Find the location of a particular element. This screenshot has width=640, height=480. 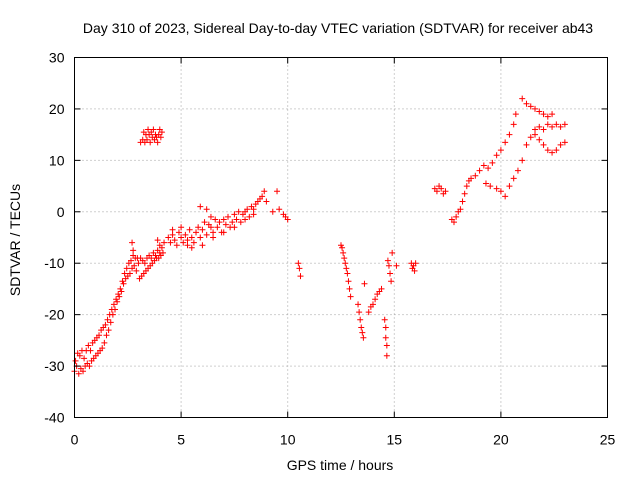

y-tick-label: 0 is located at coordinates (61, 212).